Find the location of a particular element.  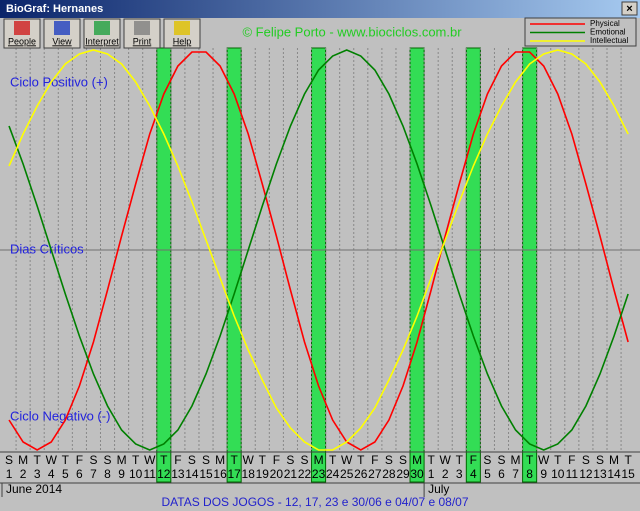

day-label: 30 is located at coordinates (417, 474).